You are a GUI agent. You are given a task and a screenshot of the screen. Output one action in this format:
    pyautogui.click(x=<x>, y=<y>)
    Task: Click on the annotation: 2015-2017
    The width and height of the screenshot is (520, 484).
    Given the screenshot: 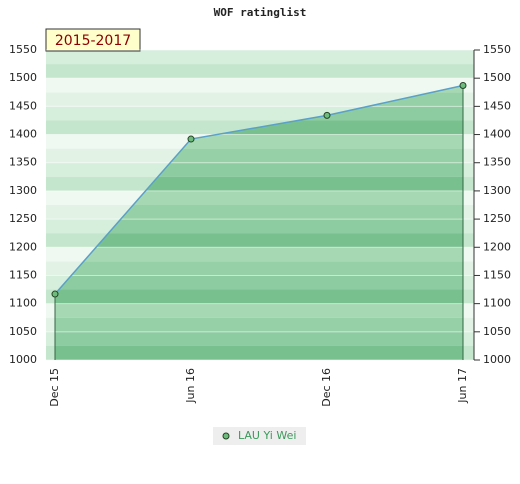 What is the action you would take?
    pyautogui.click(x=93, y=41)
    